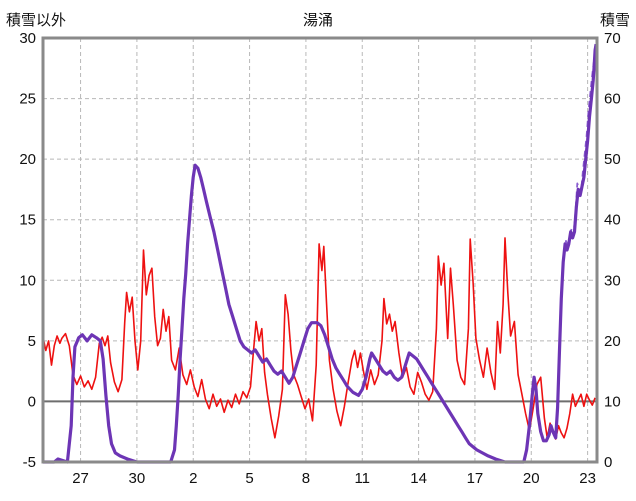 Image resolution: width=636 pixels, height=501 pixels. I want to click on x-axis-tick-label: 17, so click(475, 478).